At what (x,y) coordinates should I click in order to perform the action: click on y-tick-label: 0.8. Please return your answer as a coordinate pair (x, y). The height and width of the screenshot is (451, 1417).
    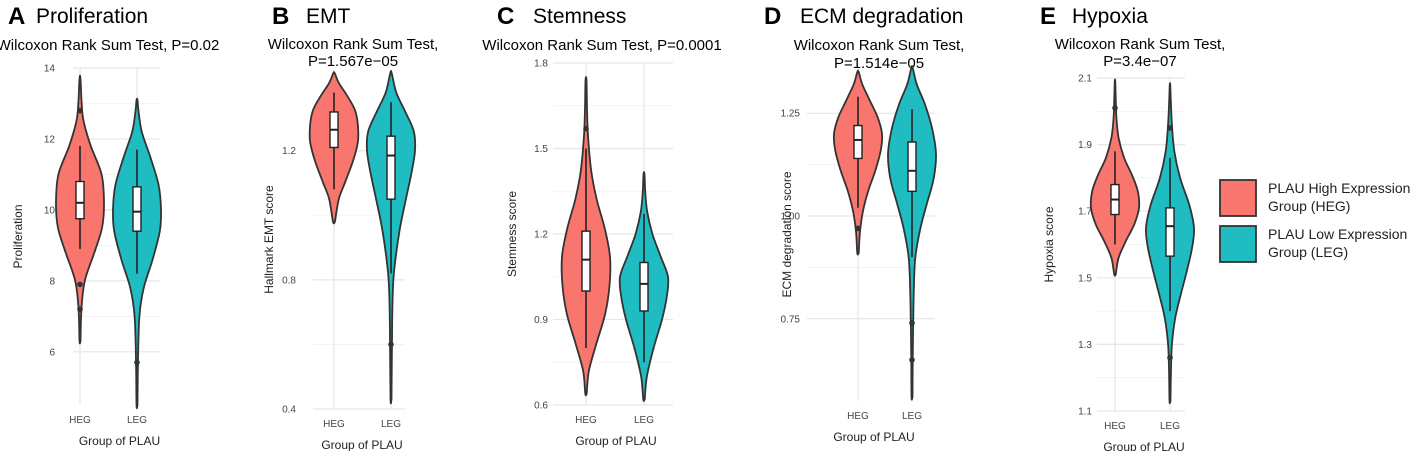
    Looking at the image, I should click on (289, 280).